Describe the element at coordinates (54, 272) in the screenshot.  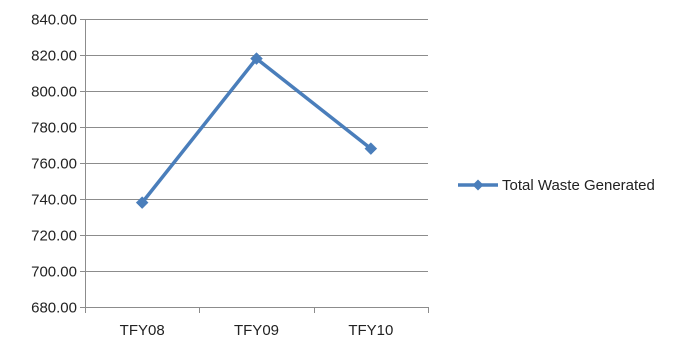
I see `y-tick-label: 700.00` at that location.